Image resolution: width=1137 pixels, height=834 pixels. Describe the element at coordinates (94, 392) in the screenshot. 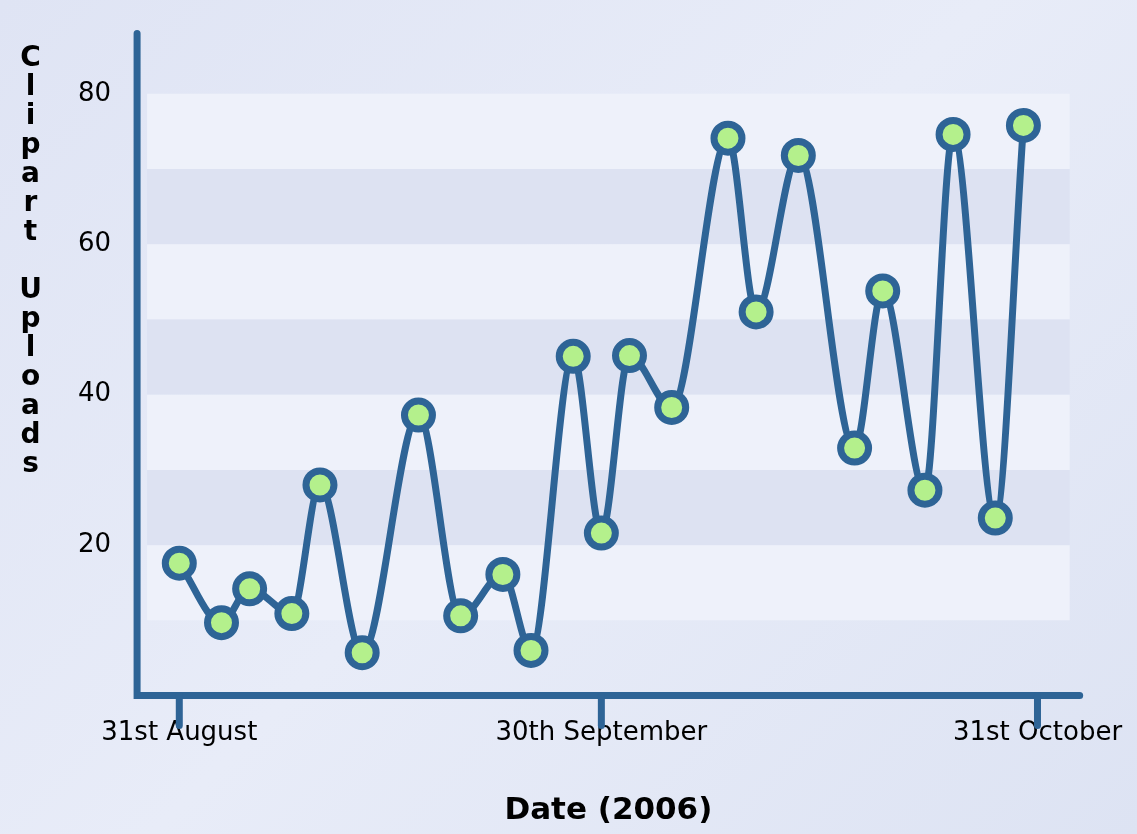

I see `y-tick-label: 40` at that location.